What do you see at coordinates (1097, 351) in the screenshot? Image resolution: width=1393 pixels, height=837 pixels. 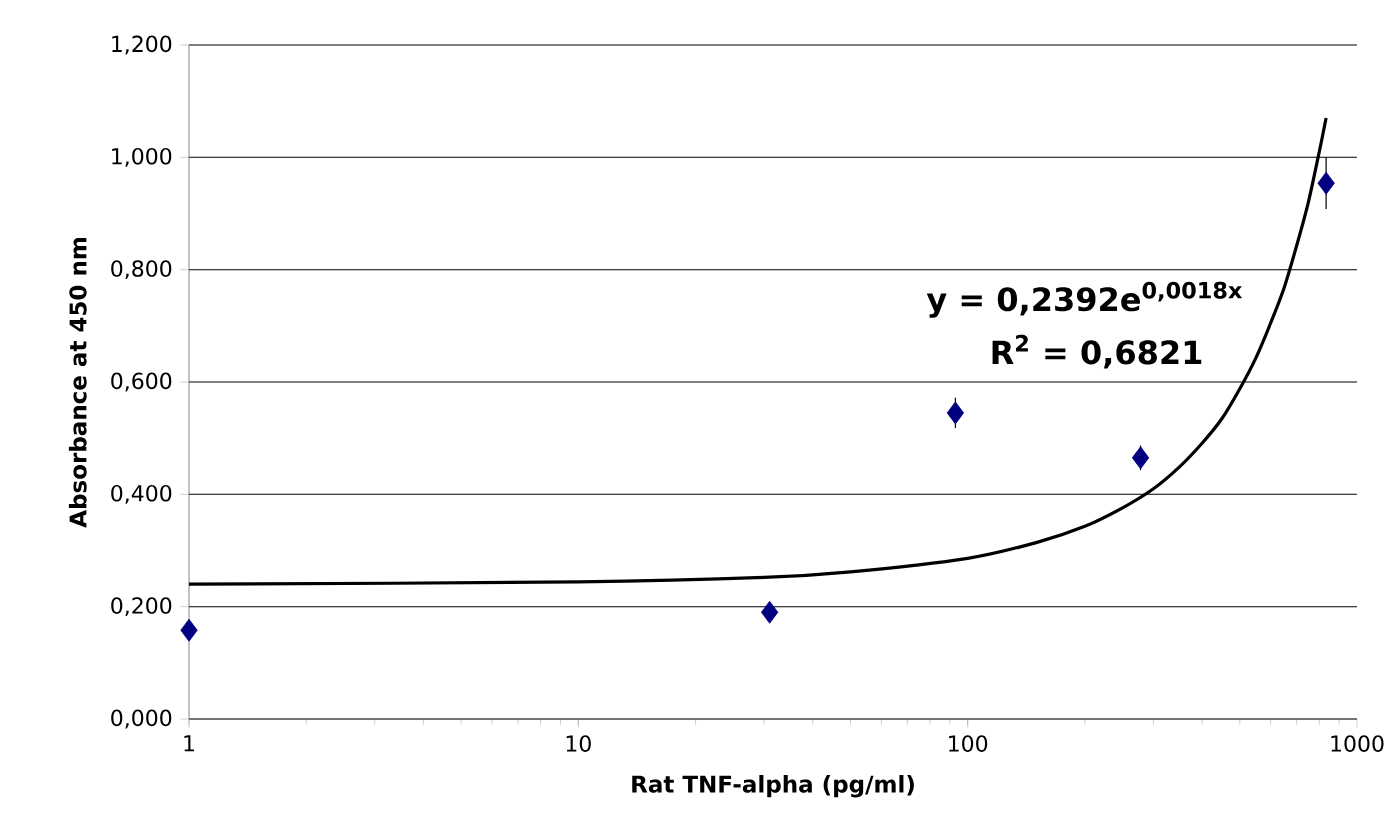 I see `annotation: R$^{2}$ = 0,6821` at bounding box center [1097, 351].